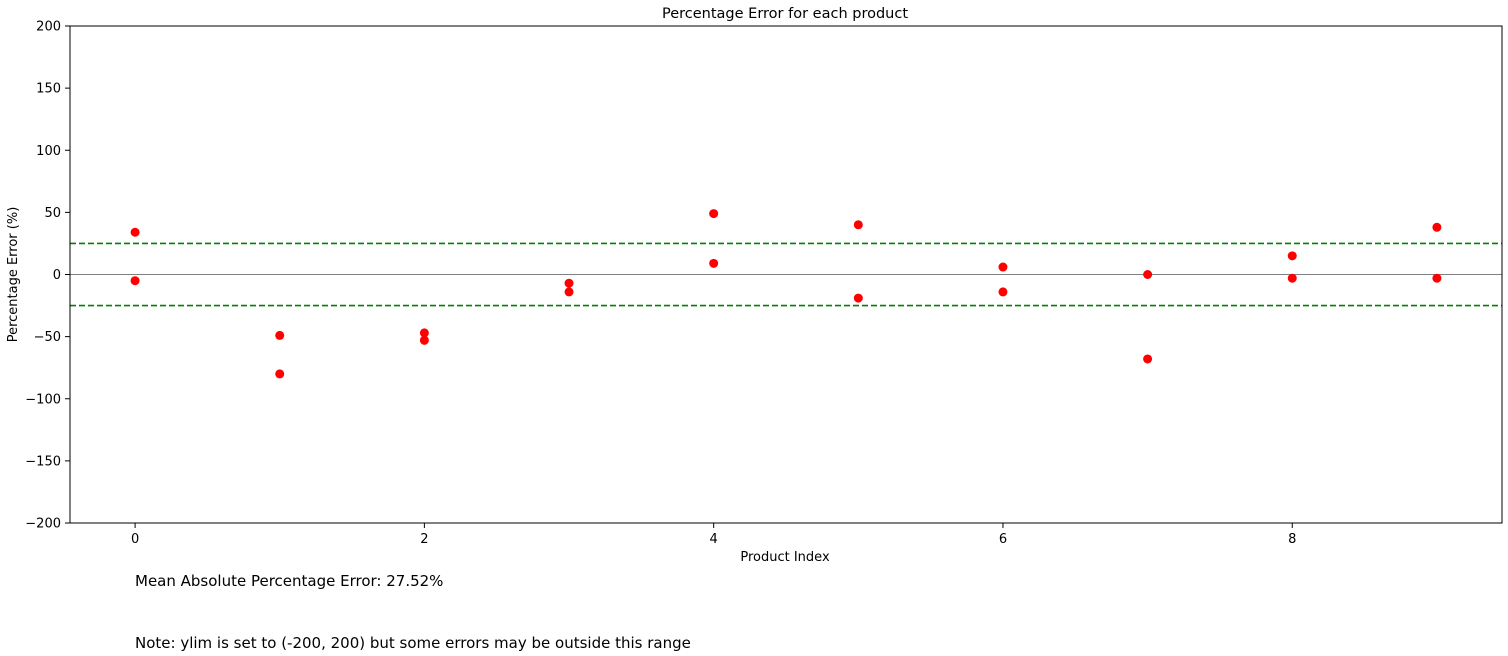 This screenshot has height=656, width=1508. Describe the element at coordinates (48, 151) in the screenshot. I see `y-tick-label: 100` at that location.